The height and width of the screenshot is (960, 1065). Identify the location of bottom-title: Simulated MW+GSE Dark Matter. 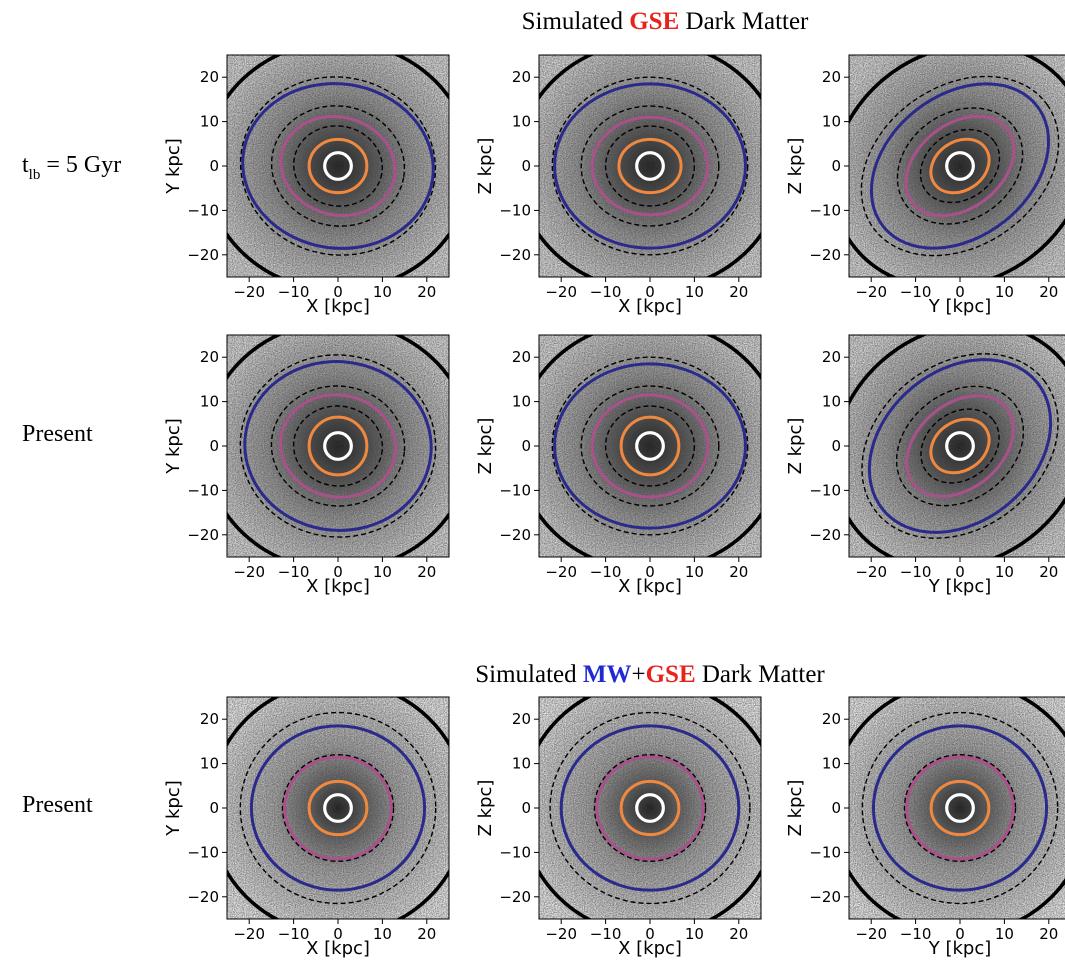
(650, 674).